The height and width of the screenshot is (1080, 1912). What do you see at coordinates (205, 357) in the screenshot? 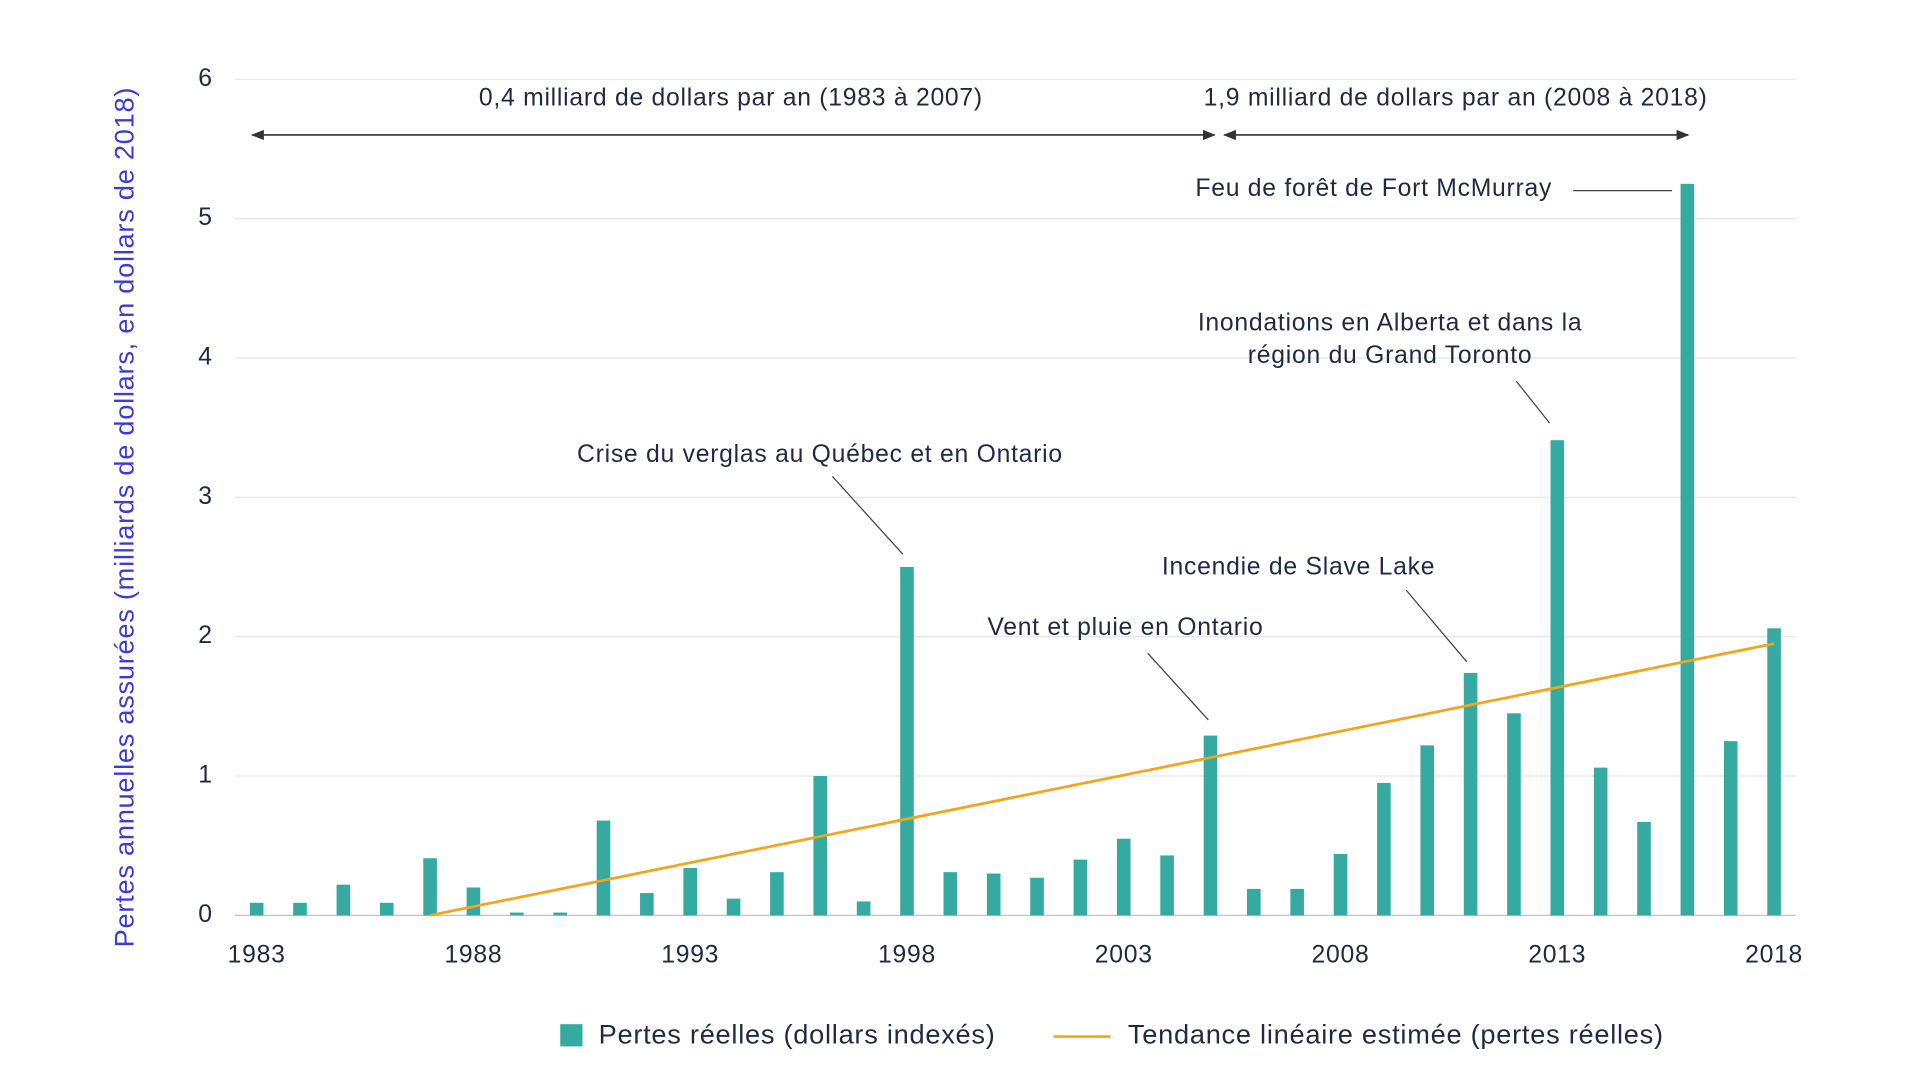
I see `y-tick-label: 4` at bounding box center [205, 357].